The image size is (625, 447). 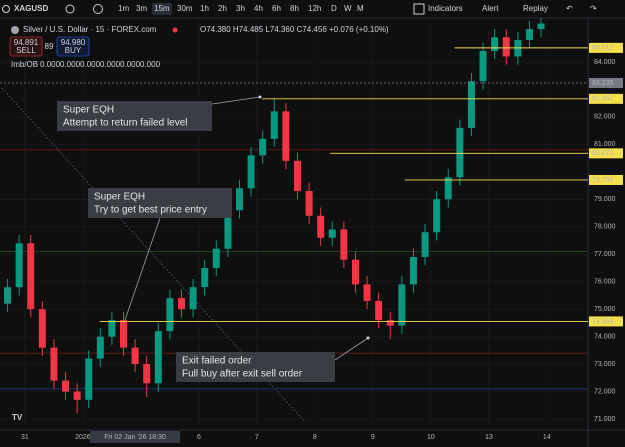 I want to click on intervals: 1m 3m 15m 30m 1h 2h 3h 4h 6h 8h 12h D W M, so click(x=241, y=9).